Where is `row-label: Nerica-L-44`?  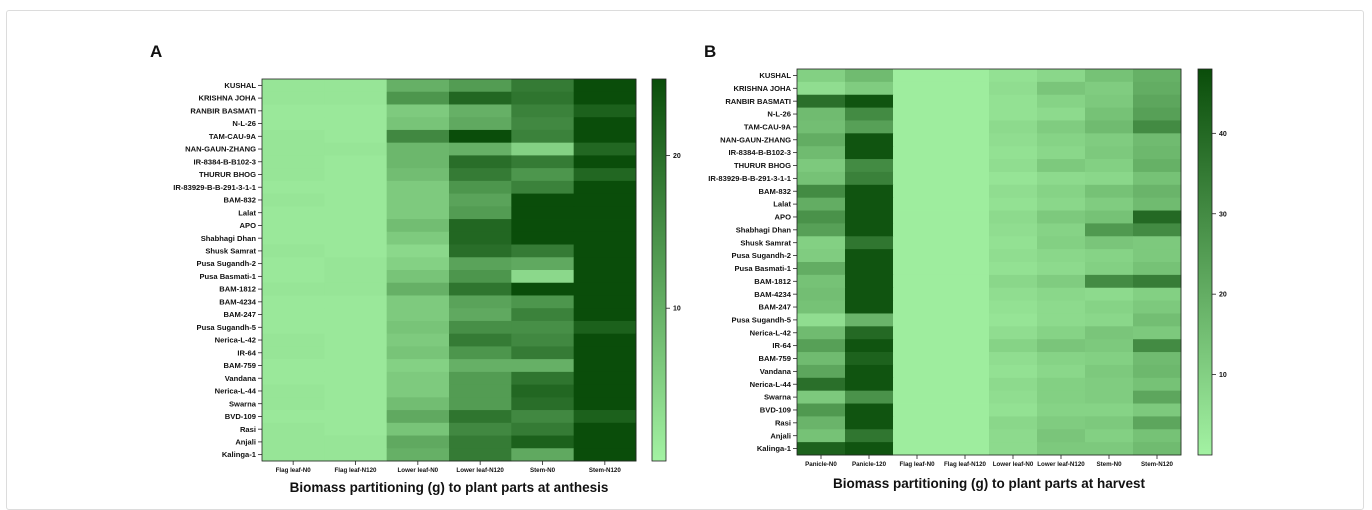
row-label: Nerica-L-44 is located at coordinates (771, 384).